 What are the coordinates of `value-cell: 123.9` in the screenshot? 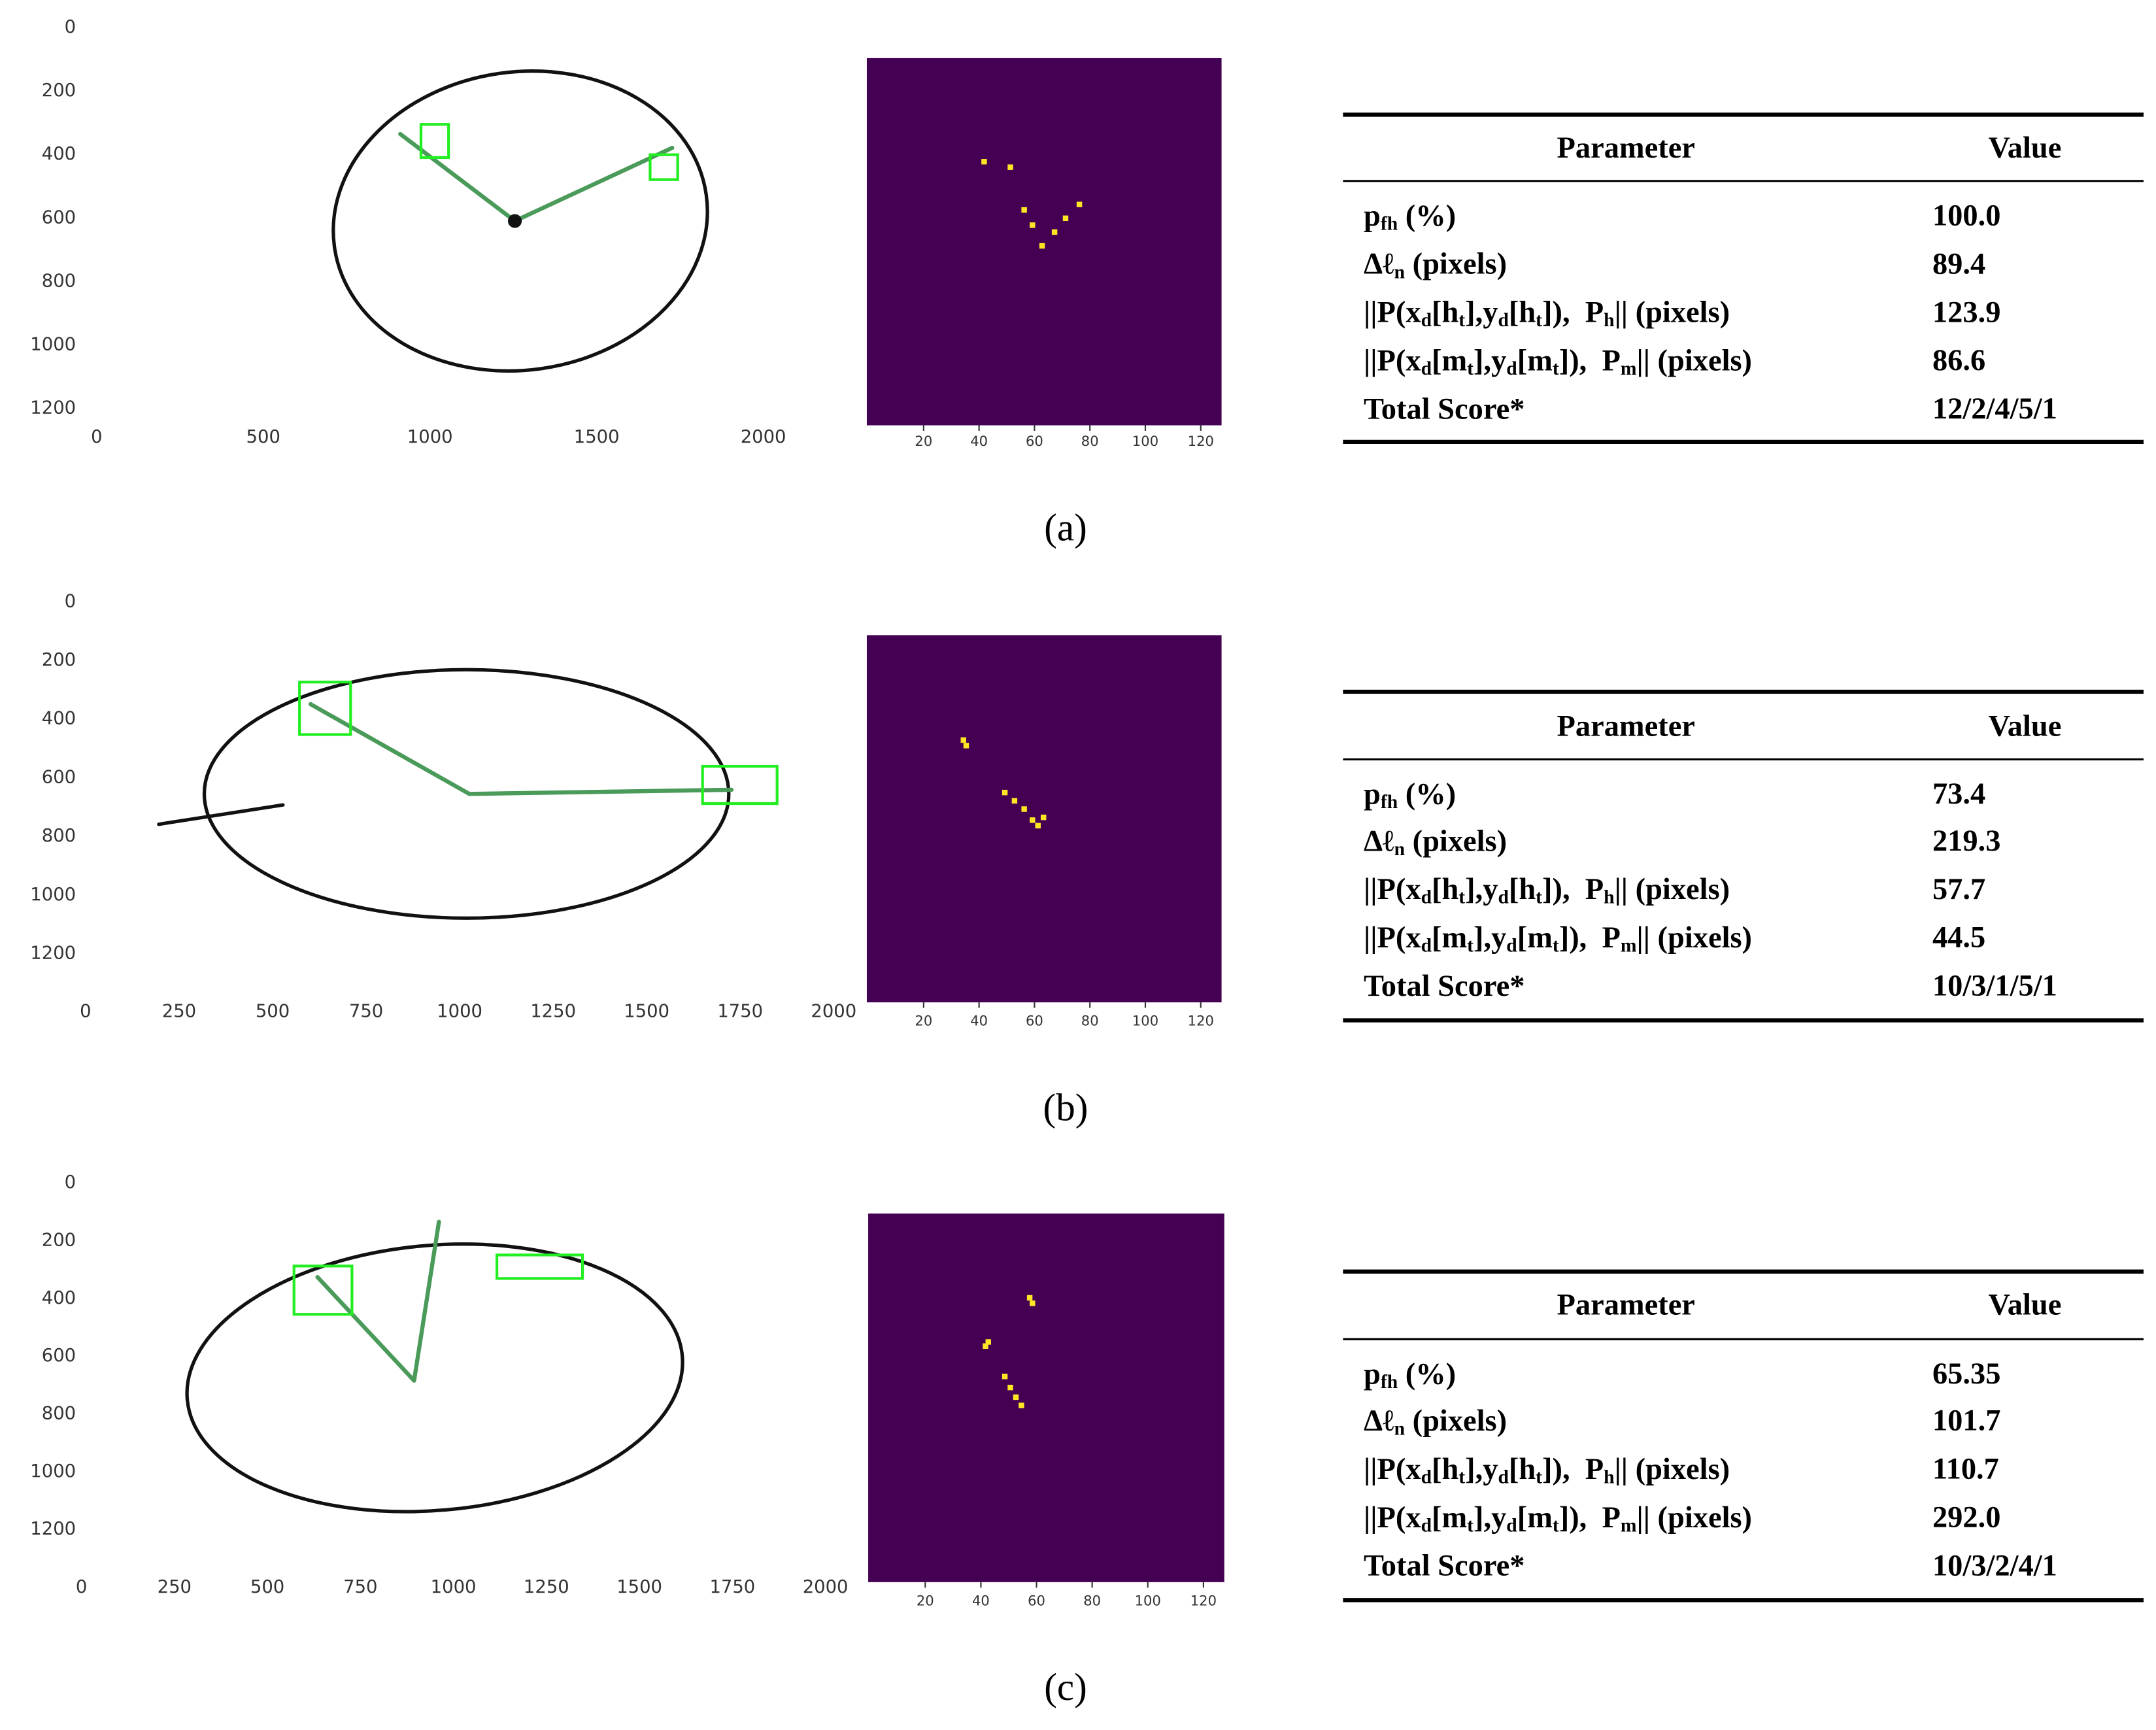 It's located at (1966, 312).